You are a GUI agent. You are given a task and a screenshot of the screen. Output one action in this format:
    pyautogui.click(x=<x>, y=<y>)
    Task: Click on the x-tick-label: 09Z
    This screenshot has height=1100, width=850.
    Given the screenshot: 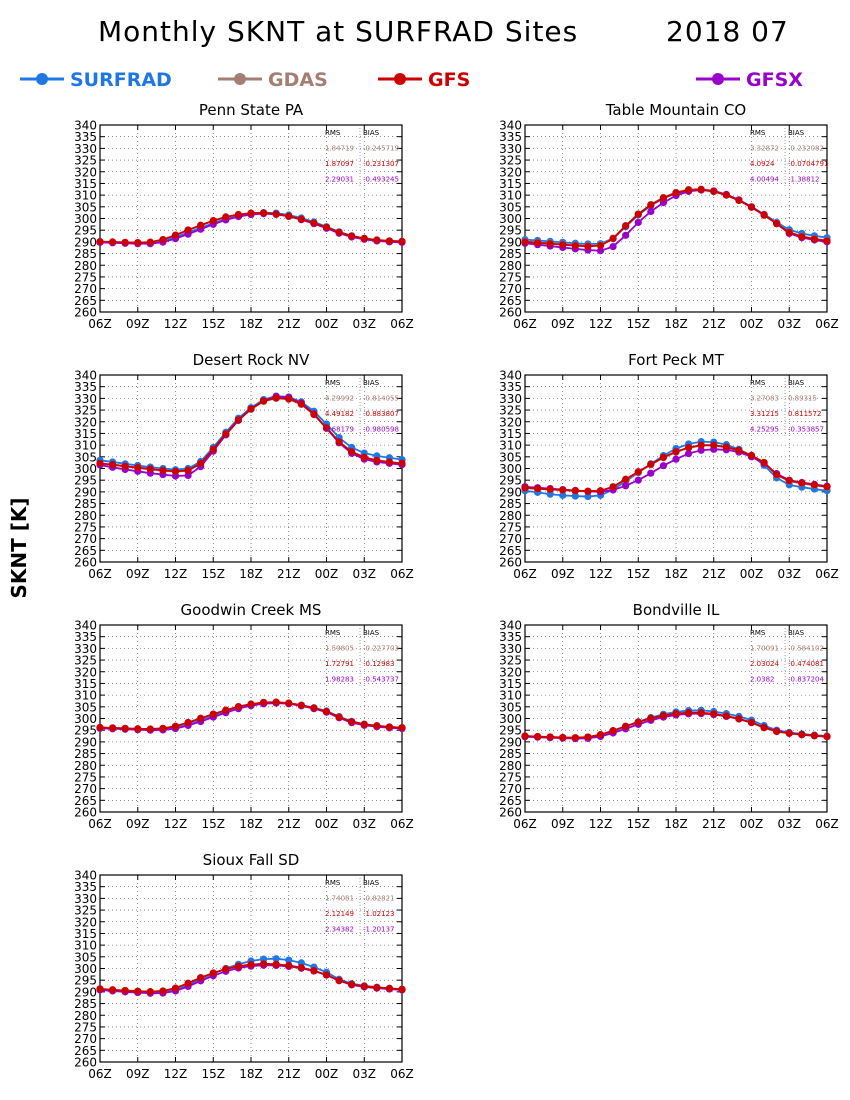 What is the action you would take?
    pyautogui.click(x=563, y=824)
    